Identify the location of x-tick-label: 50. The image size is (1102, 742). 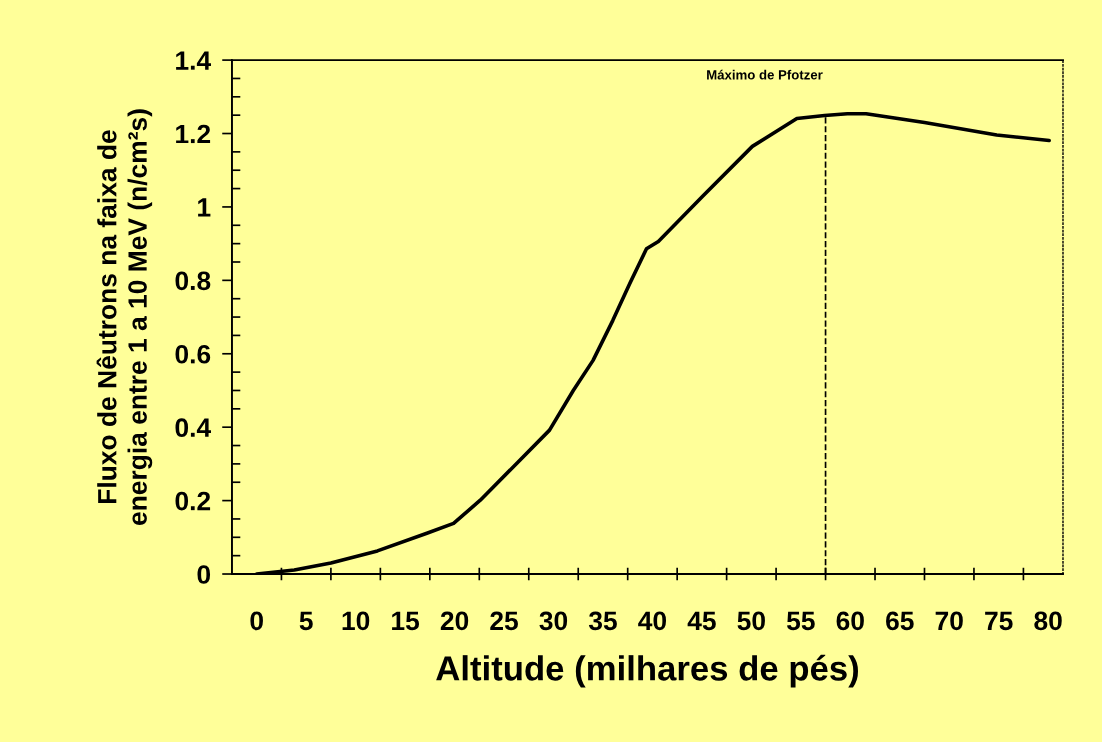
(751, 621).